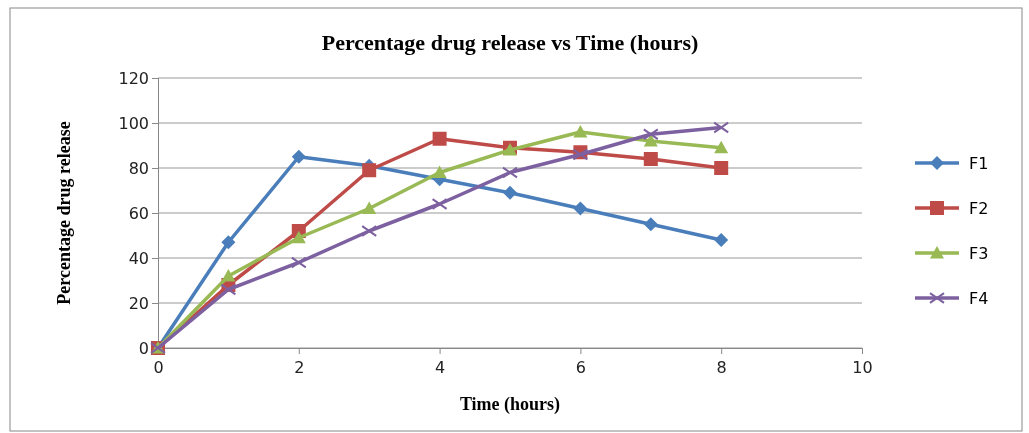  I want to click on legend-label: F4, so click(979, 298).